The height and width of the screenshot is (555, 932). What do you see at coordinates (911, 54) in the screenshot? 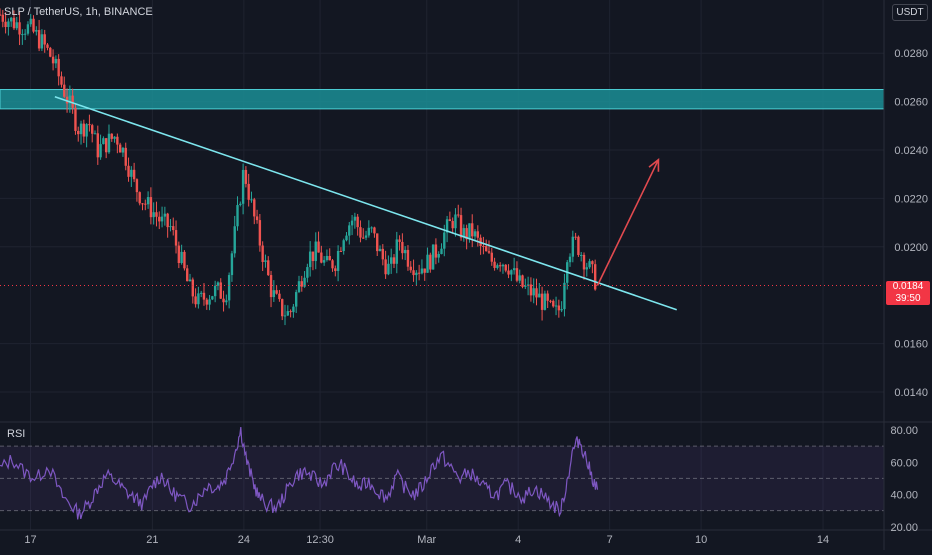
I see `y-tick-label: 0.0280` at bounding box center [911, 54].